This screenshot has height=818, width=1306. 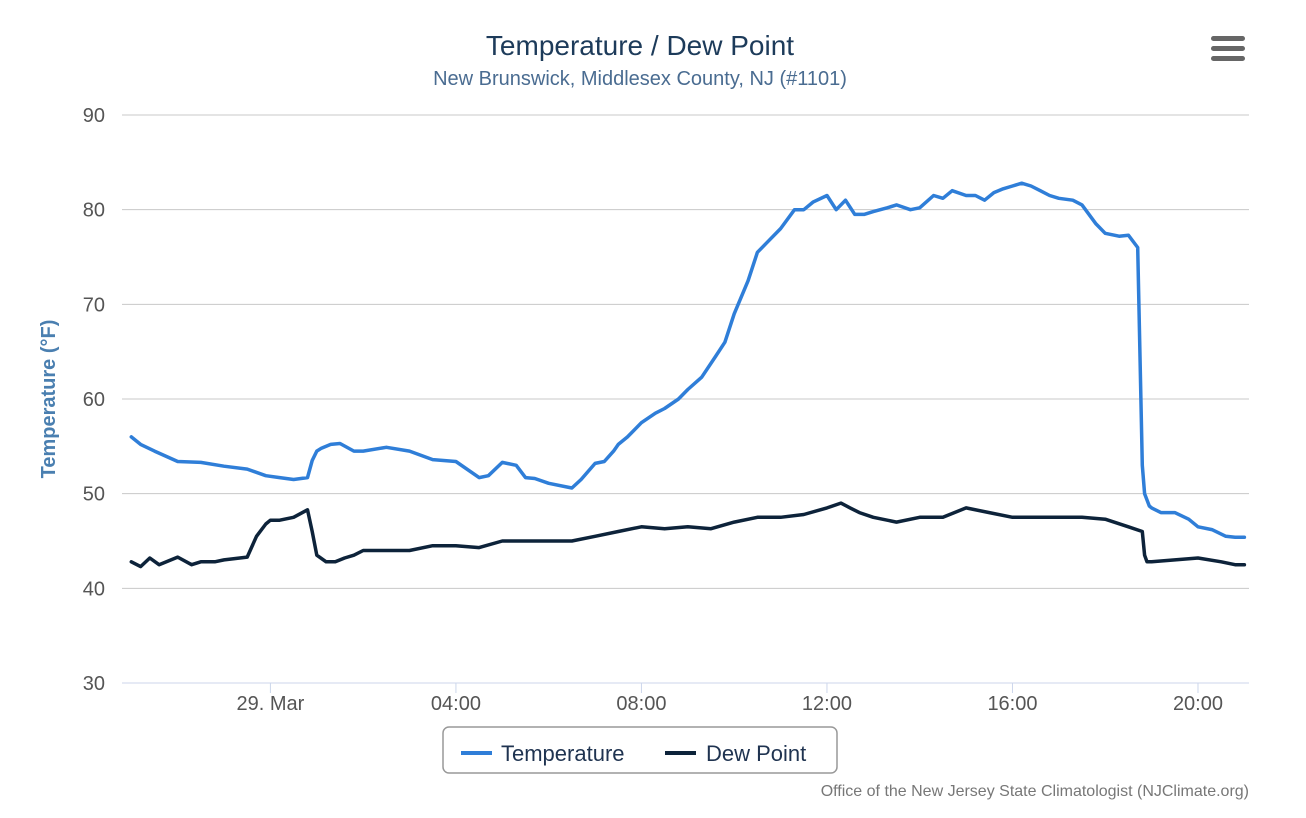 I want to click on series-line-dew-point, so click(x=688, y=535).